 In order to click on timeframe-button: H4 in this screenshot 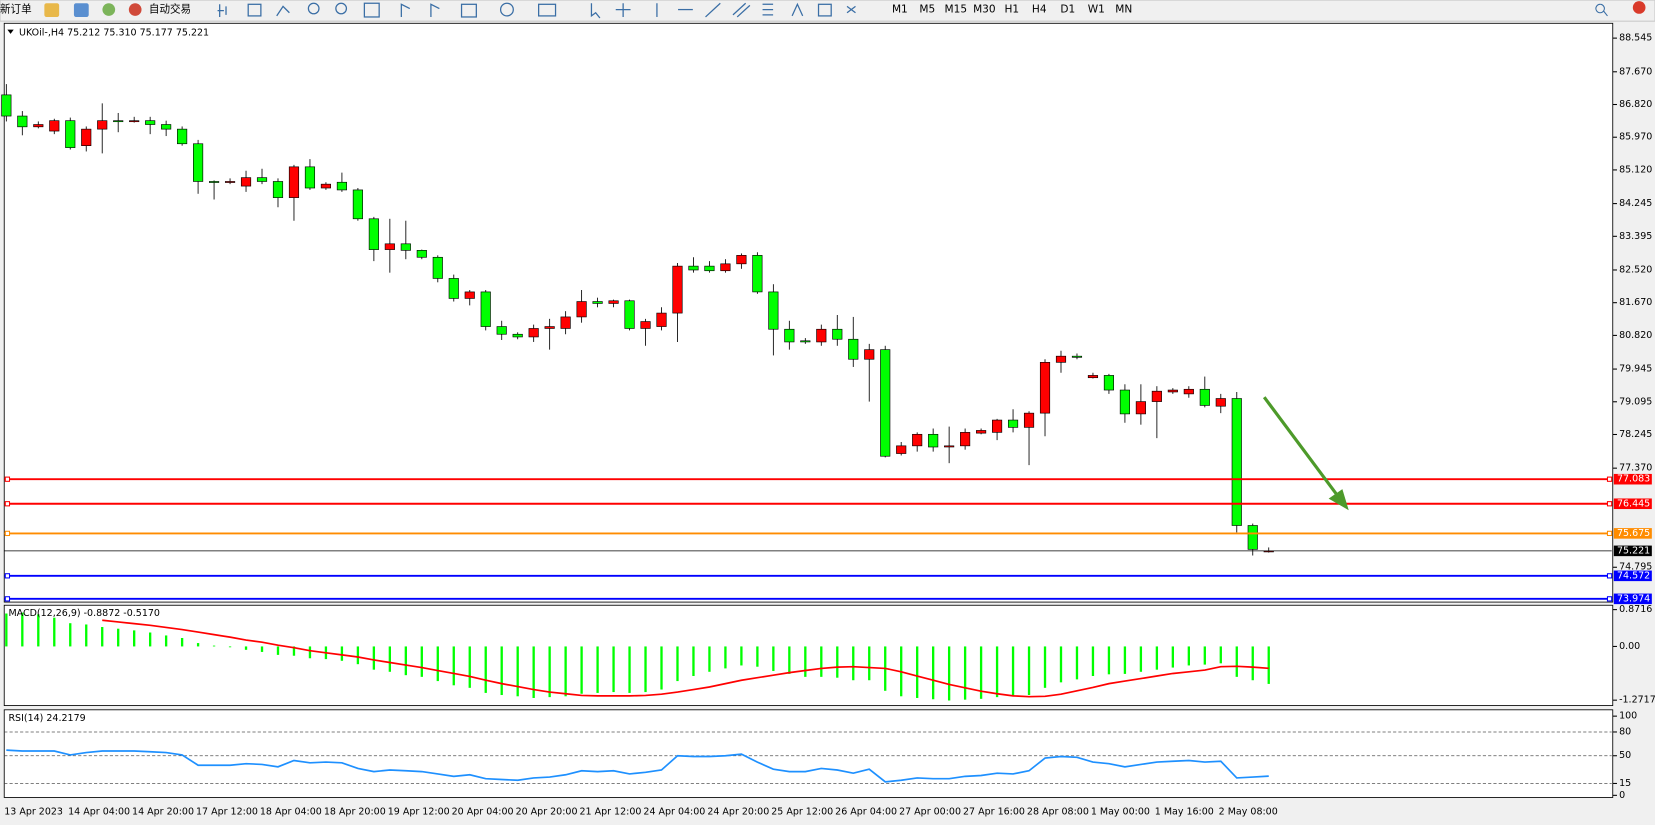, I will do `click(1039, 10)`.